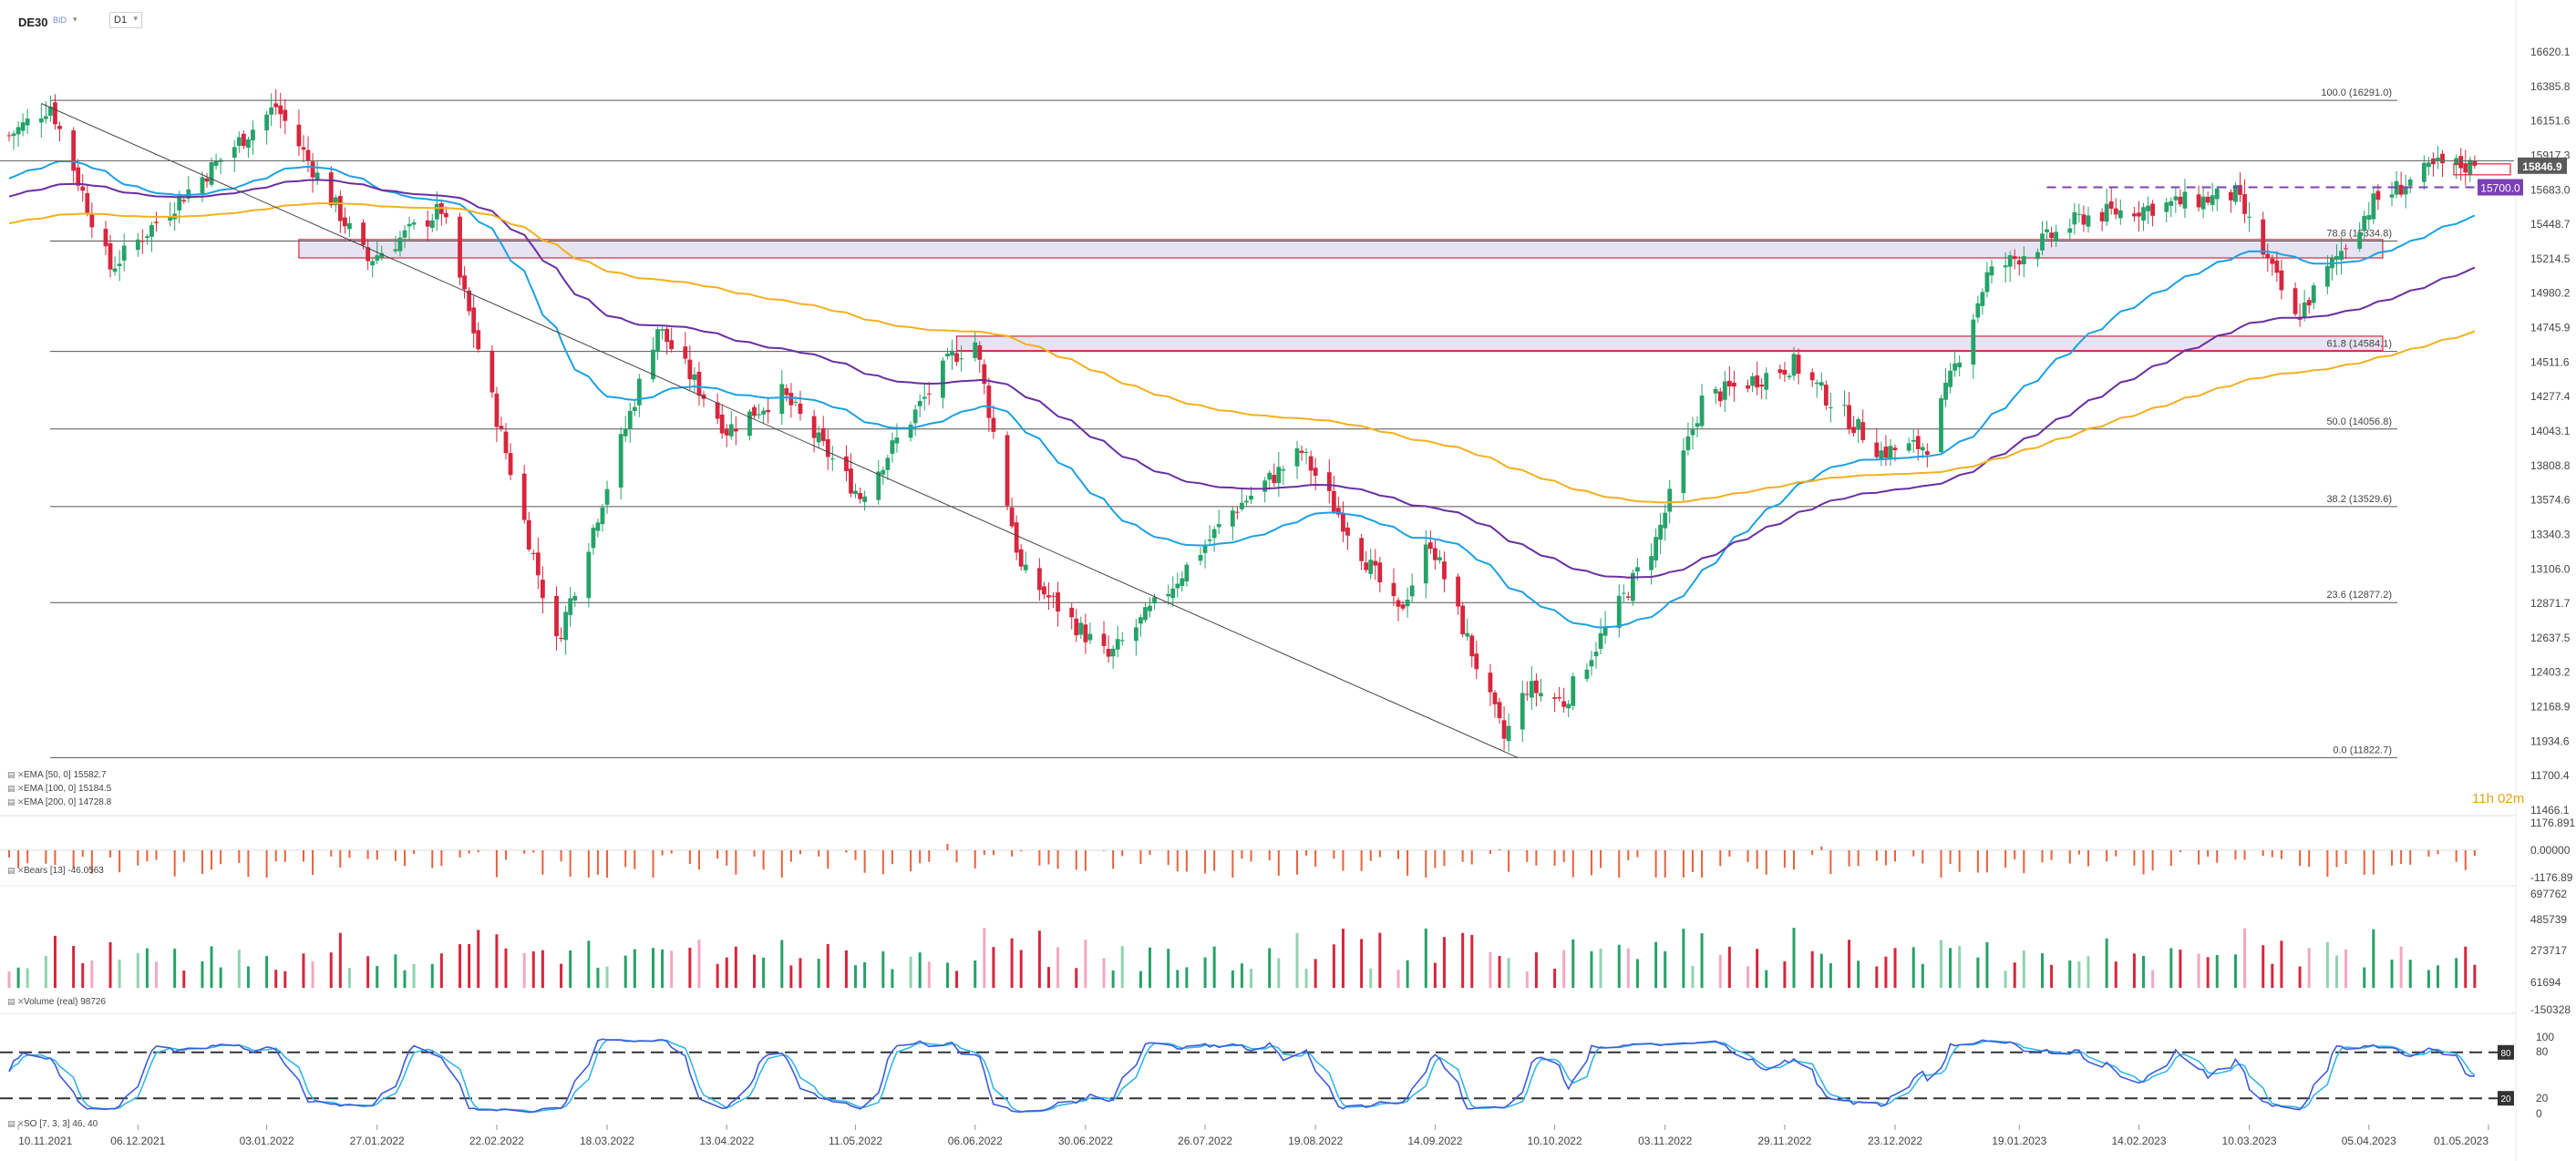  I want to click on price-tick-label: 13574.6, so click(2550, 500).